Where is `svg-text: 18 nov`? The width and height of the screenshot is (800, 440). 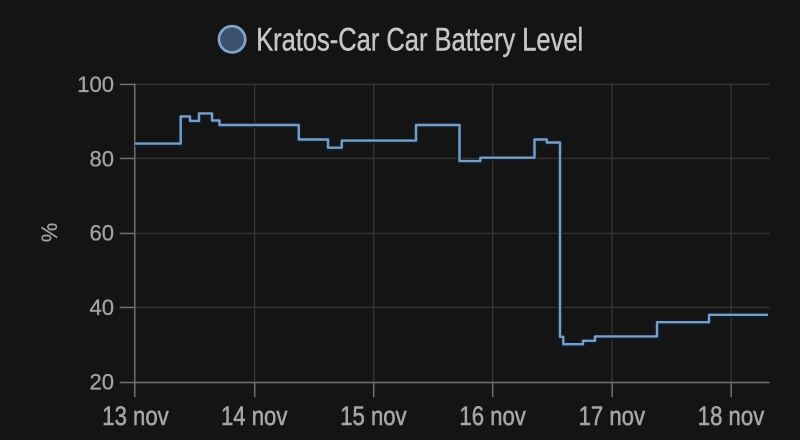 svg-text: 18 nov is located at coordinates (731, 417).